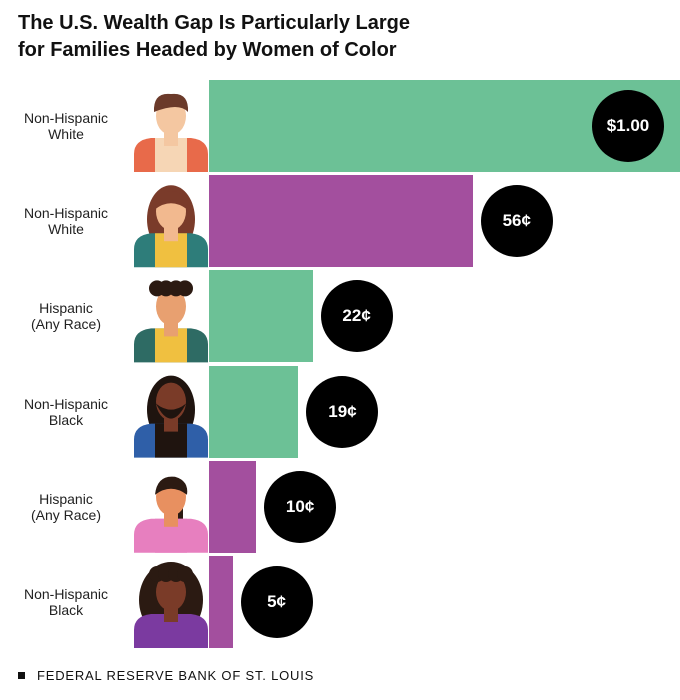 The image size is (680, 700). I want to click on value-label: 22¢, so click(356, 316).